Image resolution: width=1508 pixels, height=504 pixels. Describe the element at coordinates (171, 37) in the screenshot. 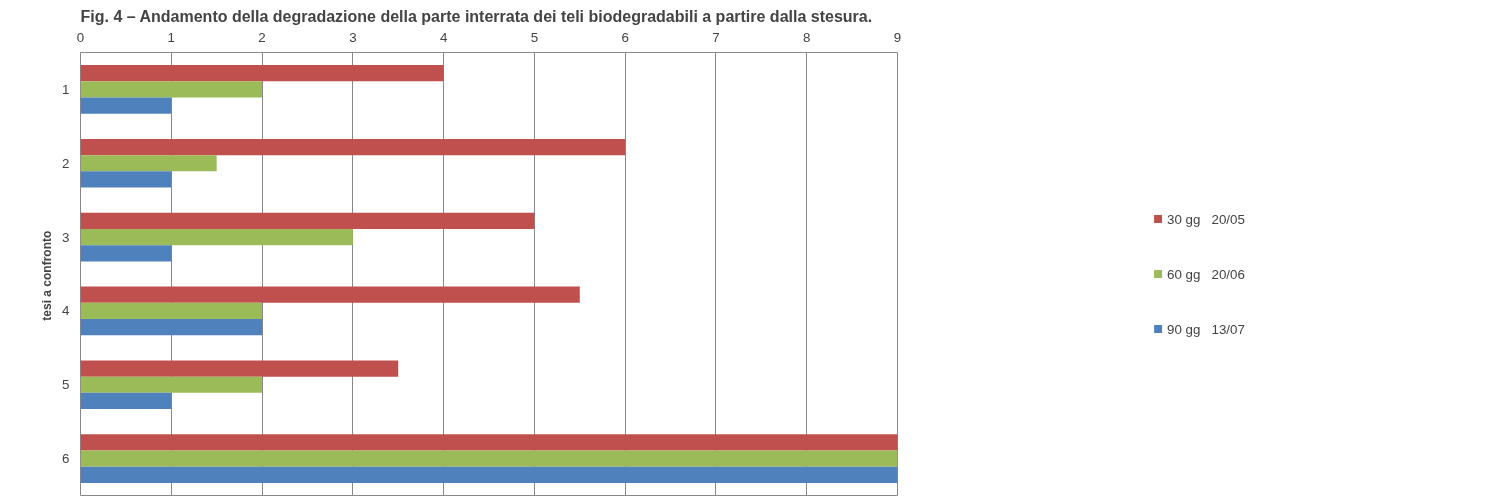

I see `x-tick-label: 1` at that location.